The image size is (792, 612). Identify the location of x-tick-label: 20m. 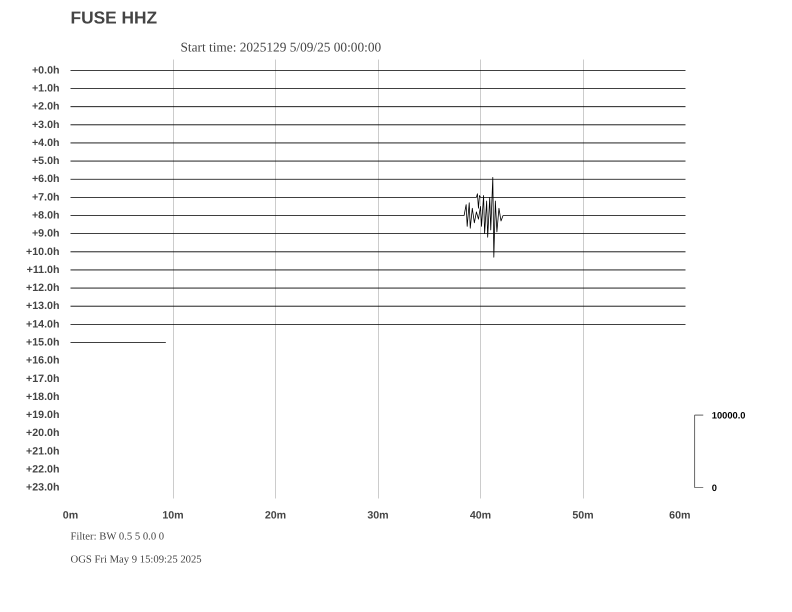
(275, 516).